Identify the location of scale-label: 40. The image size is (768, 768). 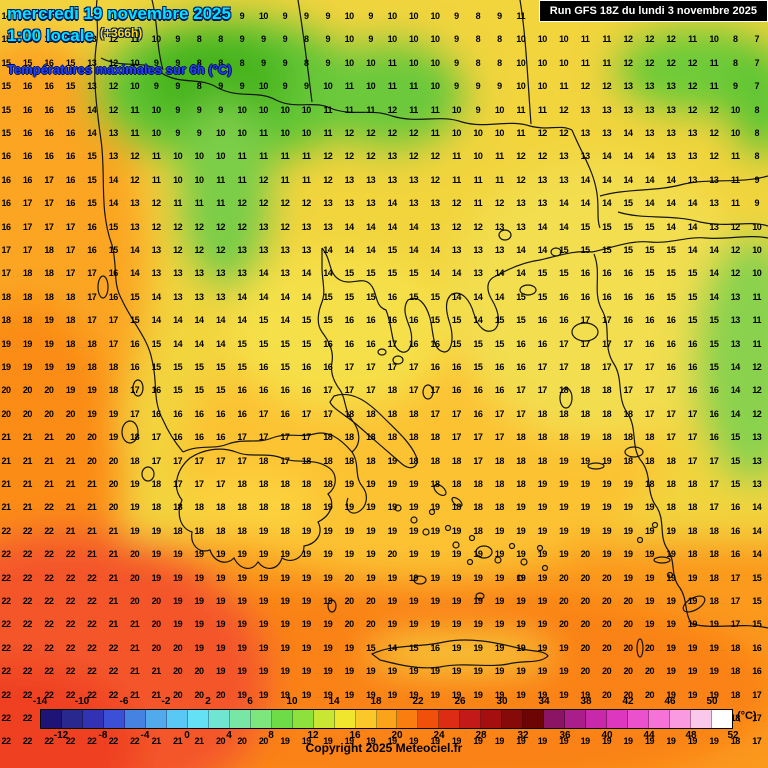
(607, 735).